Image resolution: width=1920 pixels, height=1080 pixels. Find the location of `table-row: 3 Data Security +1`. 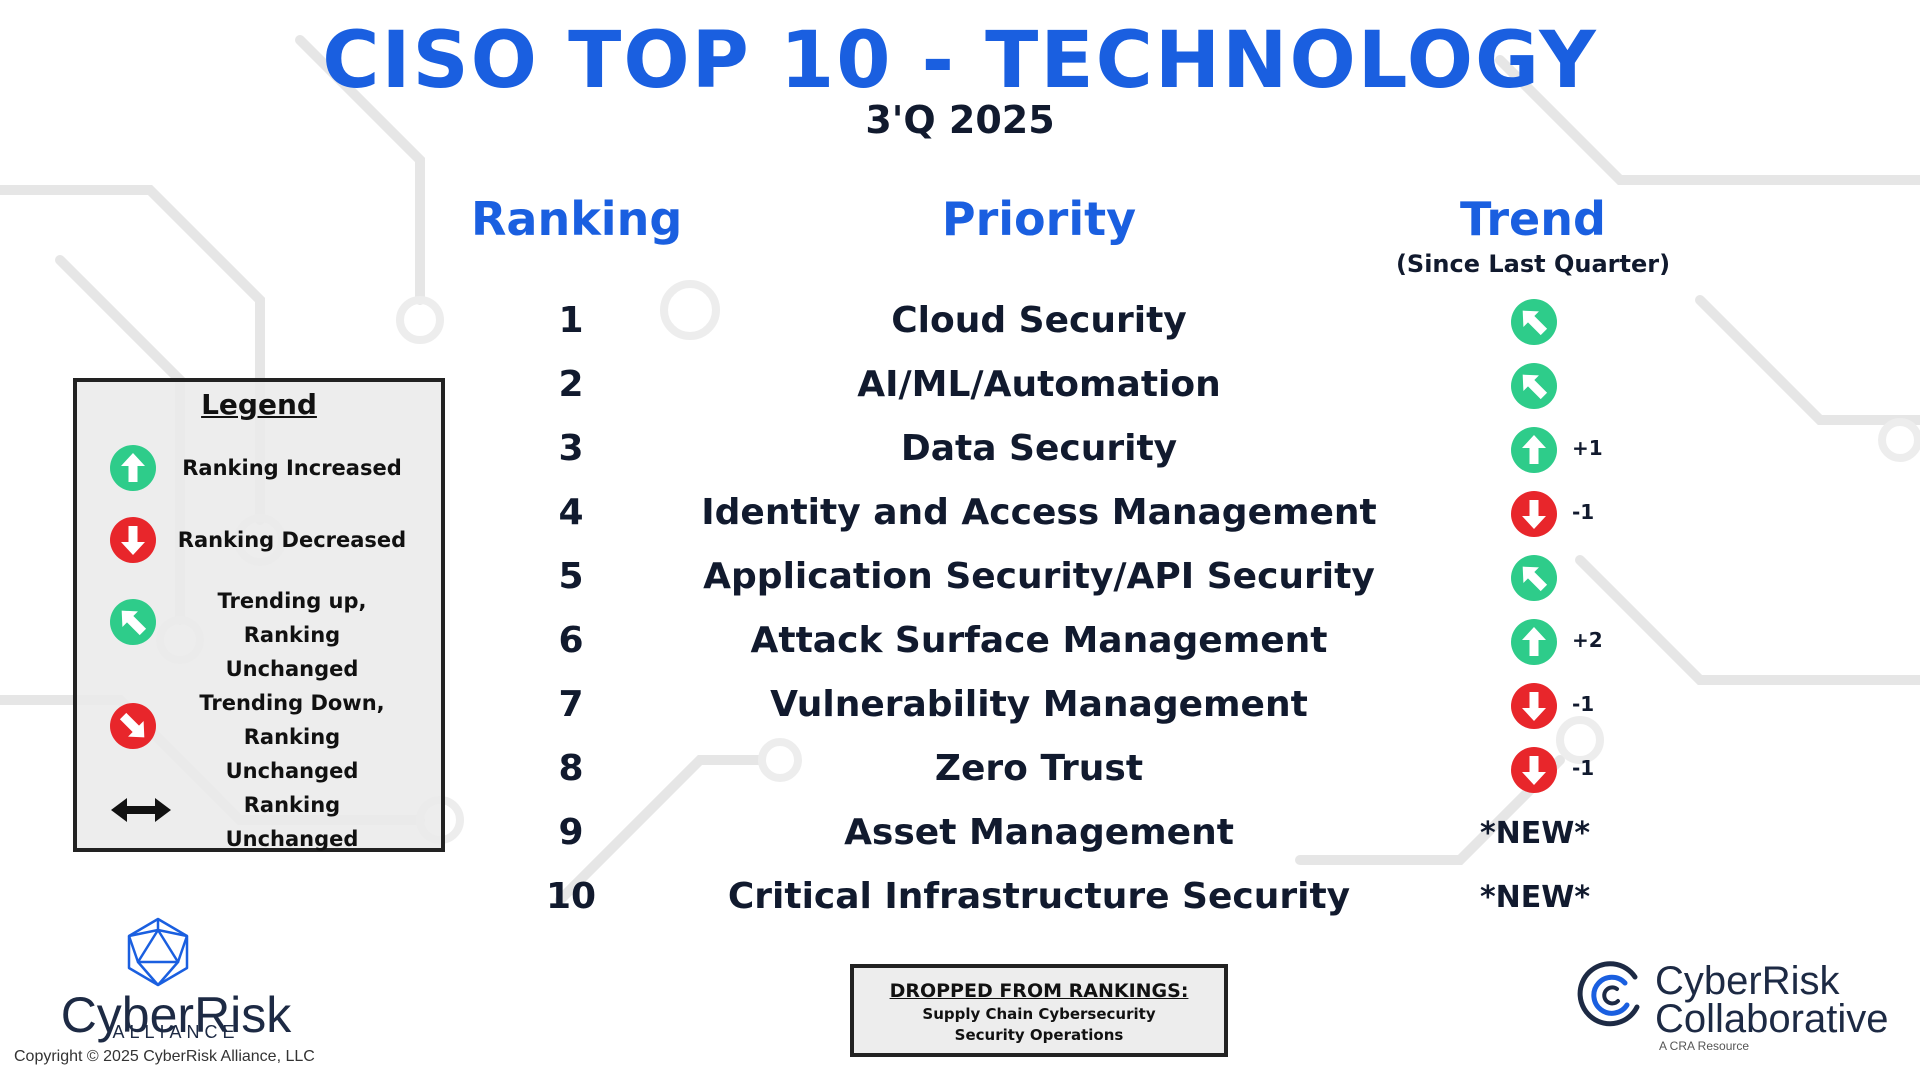

table-row: 3 Data Security +1 is located at coordinates (960, 450).